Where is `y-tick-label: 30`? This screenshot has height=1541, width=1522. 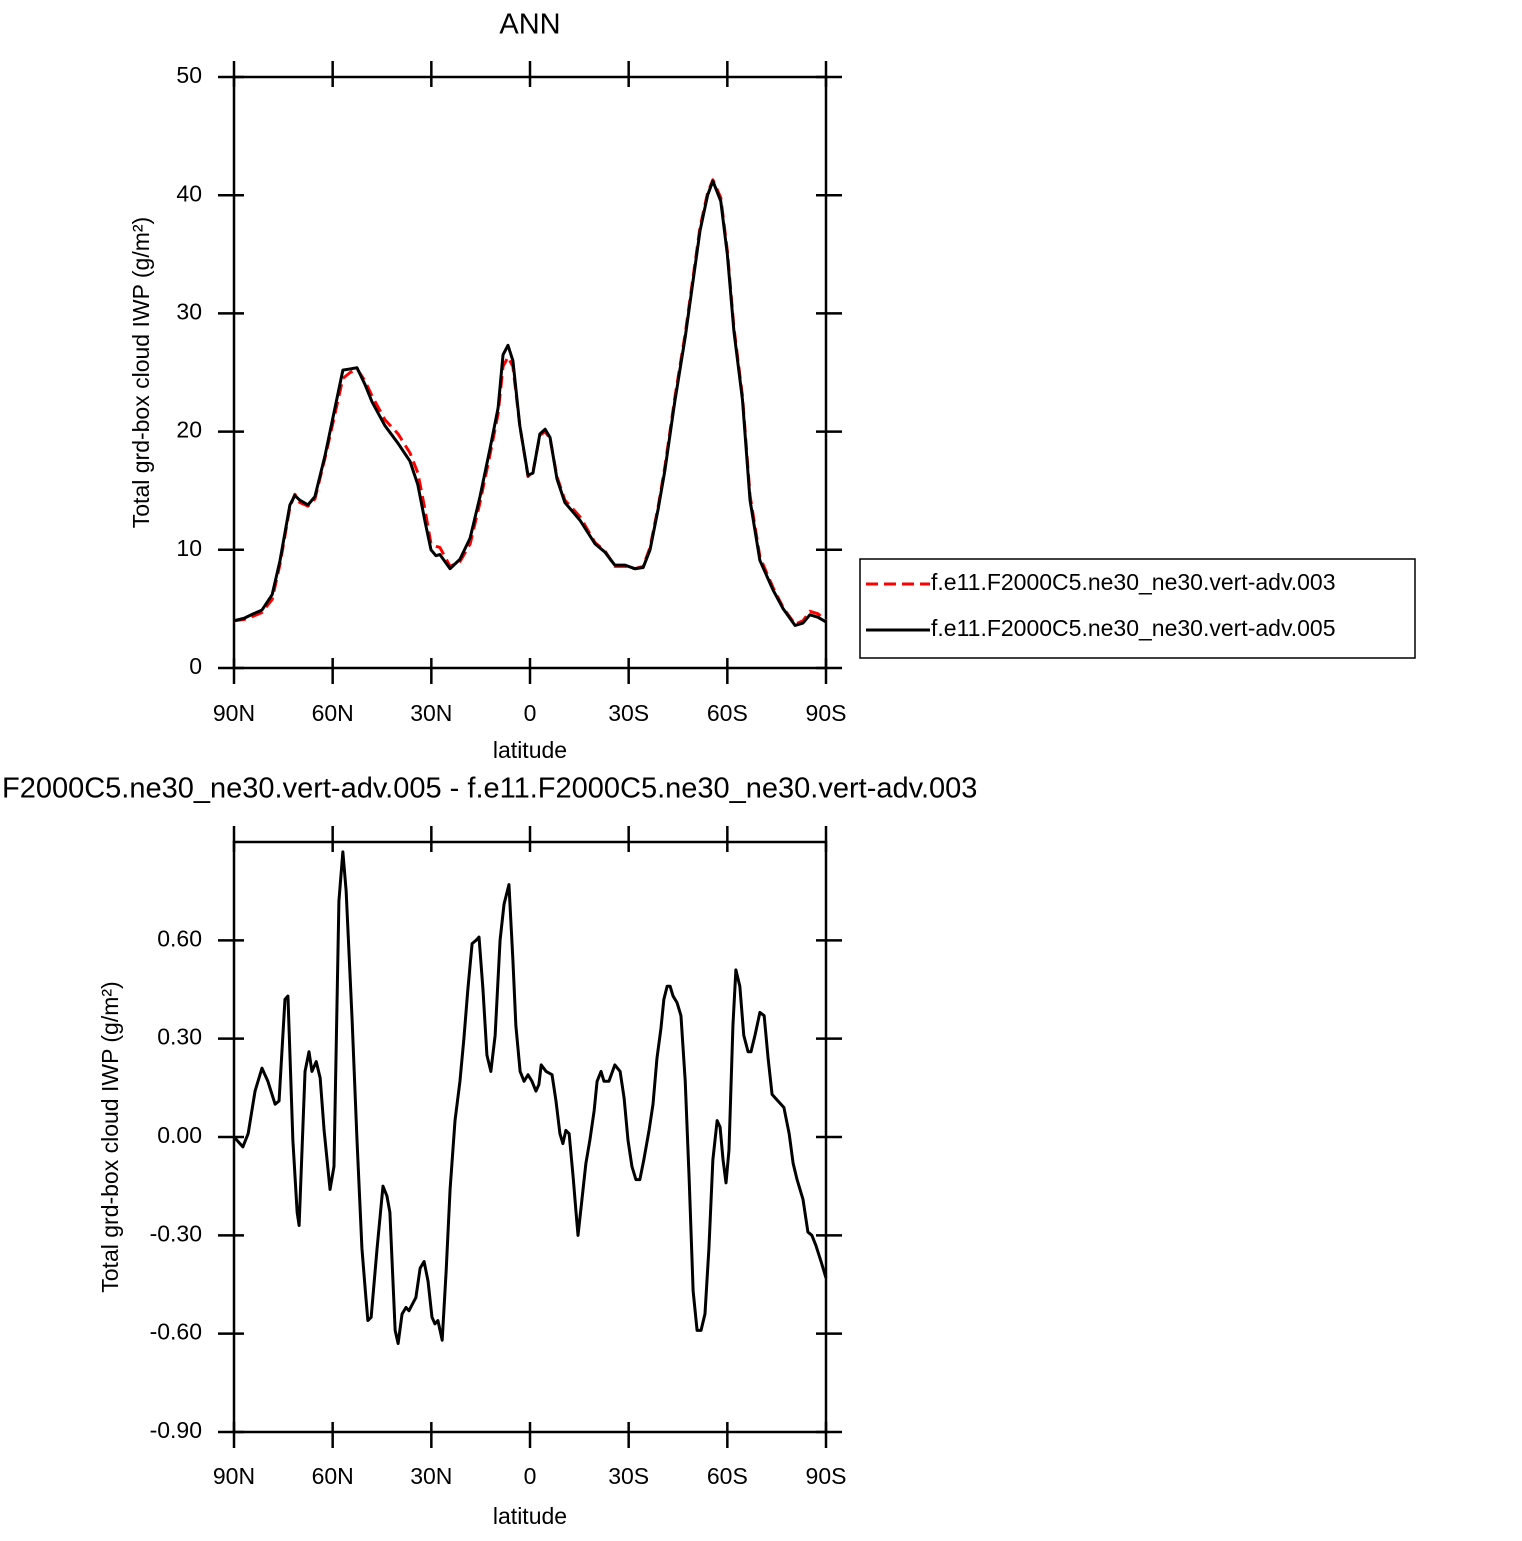
y-tick-label: 30 is located at coordinates (189, 311).